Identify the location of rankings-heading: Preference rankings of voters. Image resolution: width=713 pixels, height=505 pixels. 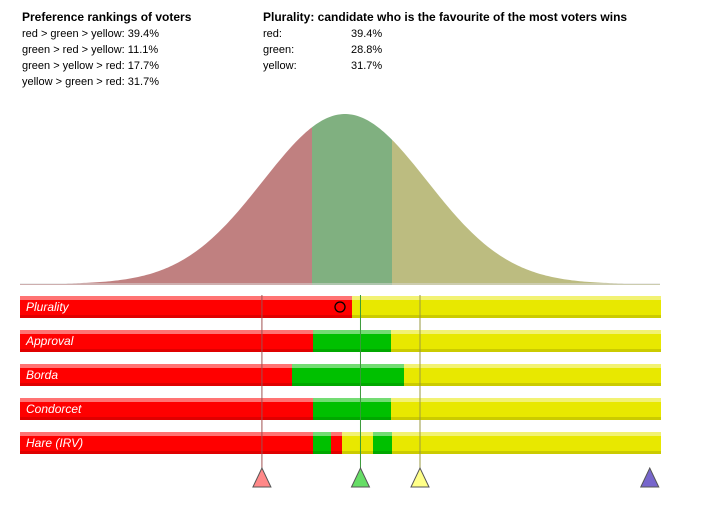
(107, 17).